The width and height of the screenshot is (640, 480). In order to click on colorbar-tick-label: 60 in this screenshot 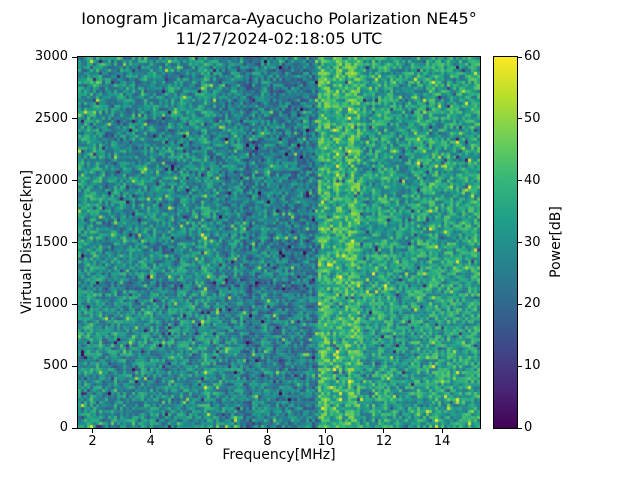, I will do `click(532, 56)`.